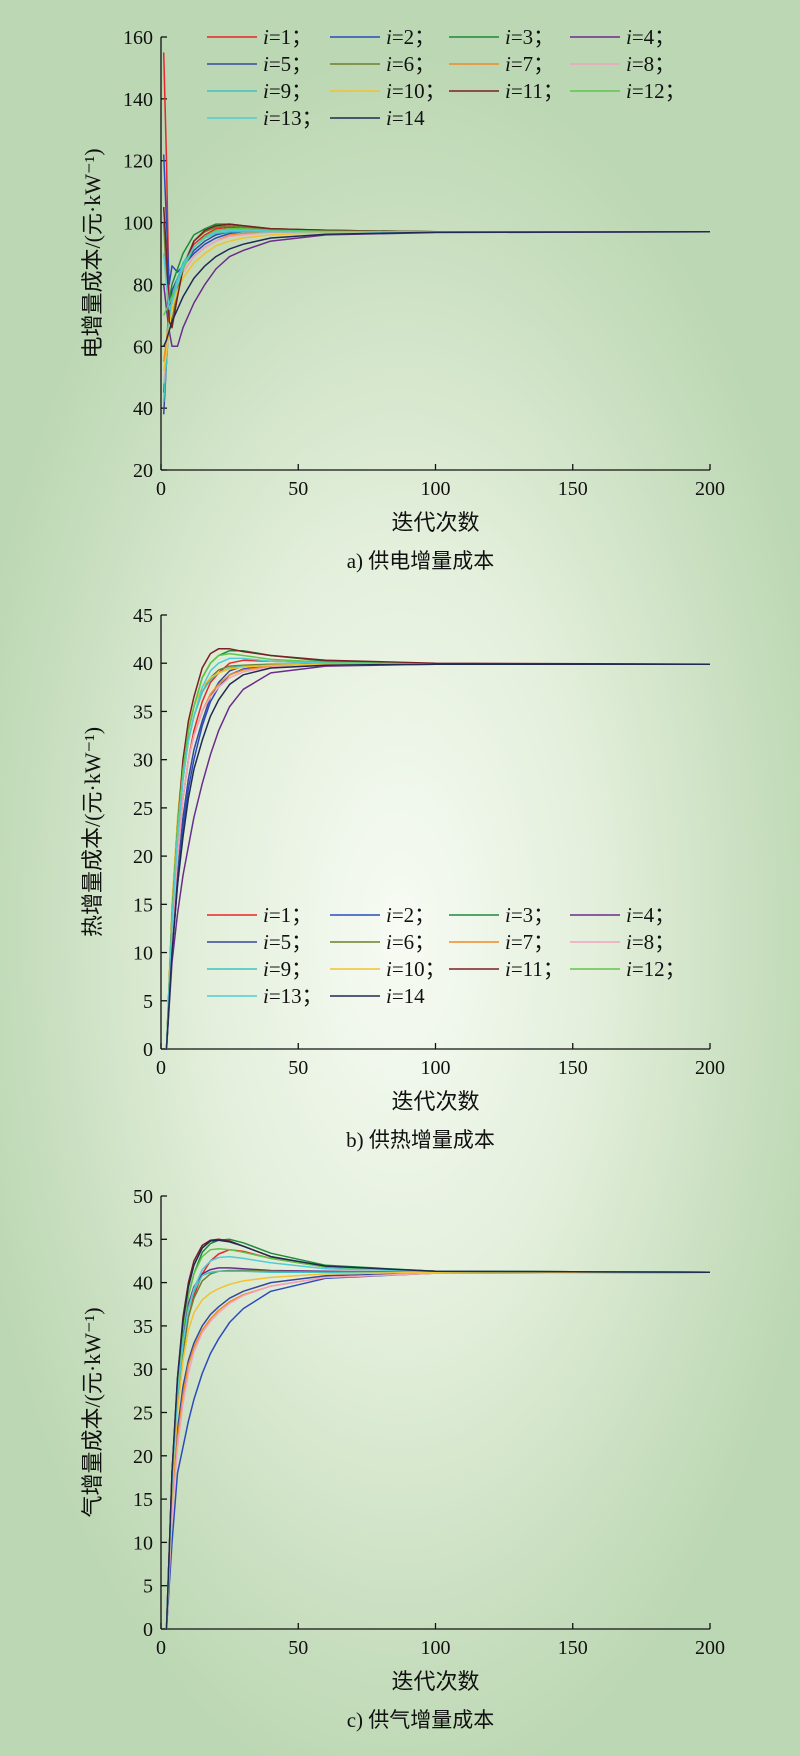 The width and height of the screenshot is (800, 1756). Describe the element at coordinates (148, 1002) in the screenshot. I see `y-tick-label: 5` at that location.